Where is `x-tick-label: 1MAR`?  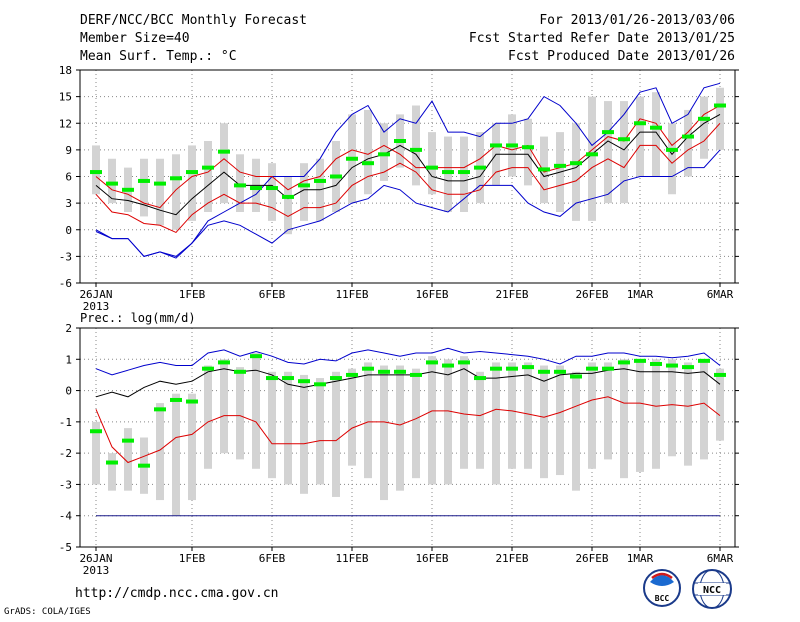 x-tick-label: 1MAR is located at coordinates (640, 558).